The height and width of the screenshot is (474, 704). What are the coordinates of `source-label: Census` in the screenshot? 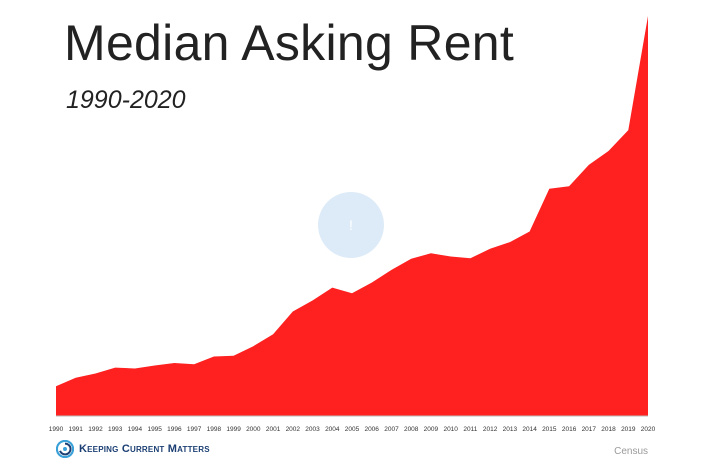 It's located at (631, 451).